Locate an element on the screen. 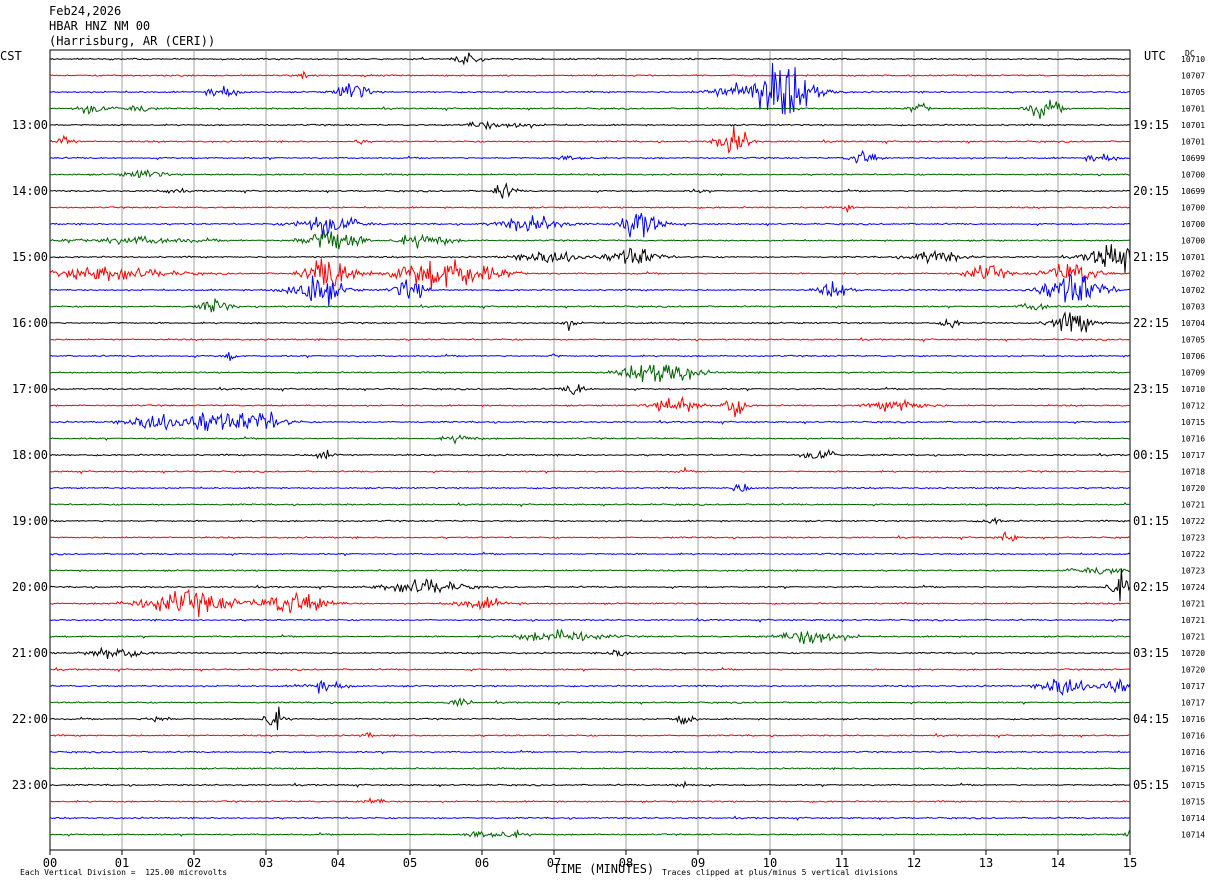 The width and height of the screenshot is (1210, 886). utc-hour-label: 20:15 is located at coordinates (1151, 191).